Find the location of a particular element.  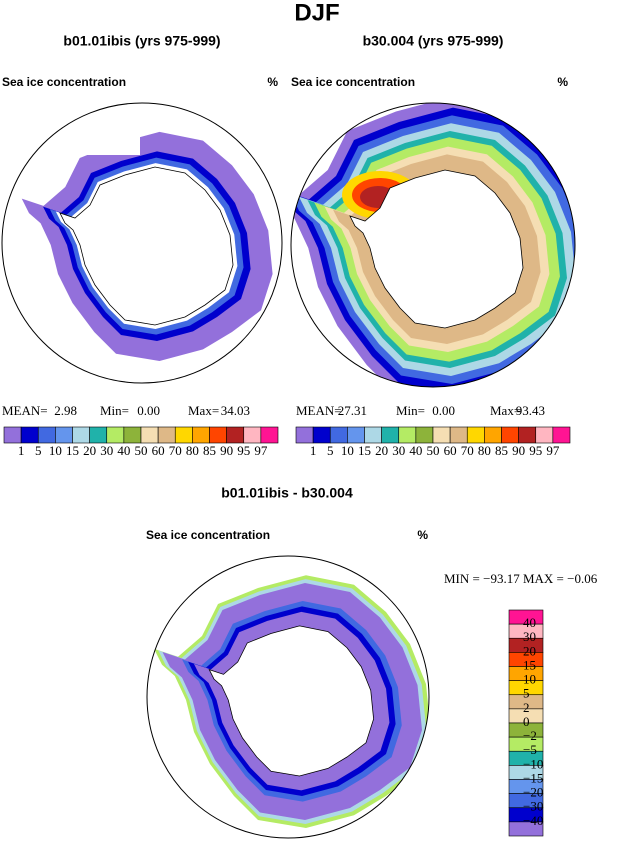

stat-value: 34.03 is located at coordinates (235, 410).